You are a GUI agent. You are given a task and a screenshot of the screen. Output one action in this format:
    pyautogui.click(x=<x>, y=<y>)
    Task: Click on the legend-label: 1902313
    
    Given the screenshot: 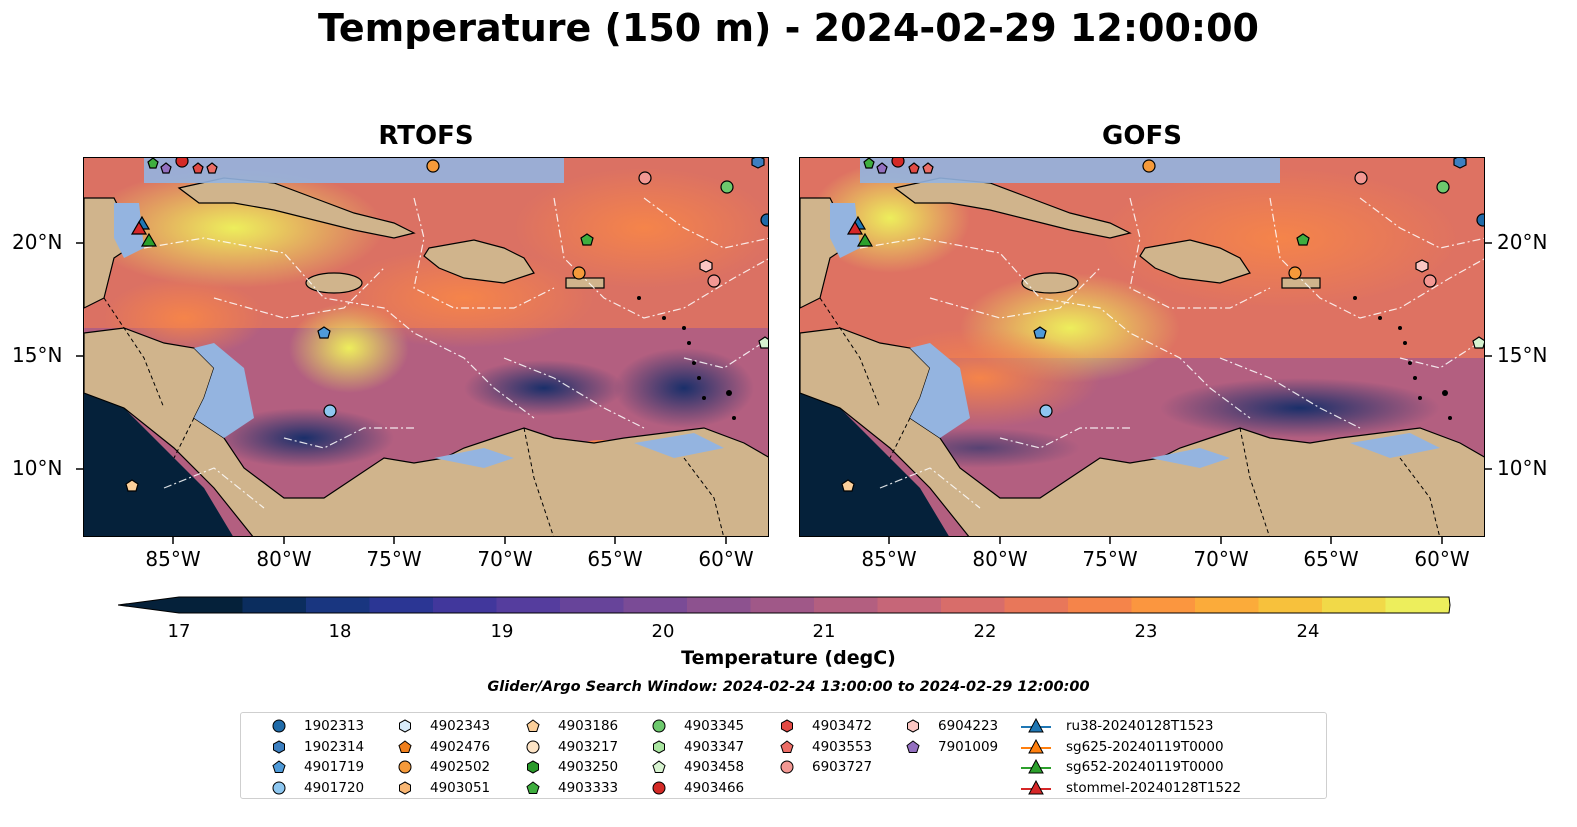 What is the action you would take?
    pyautogui.click(x=334, y=726)
    